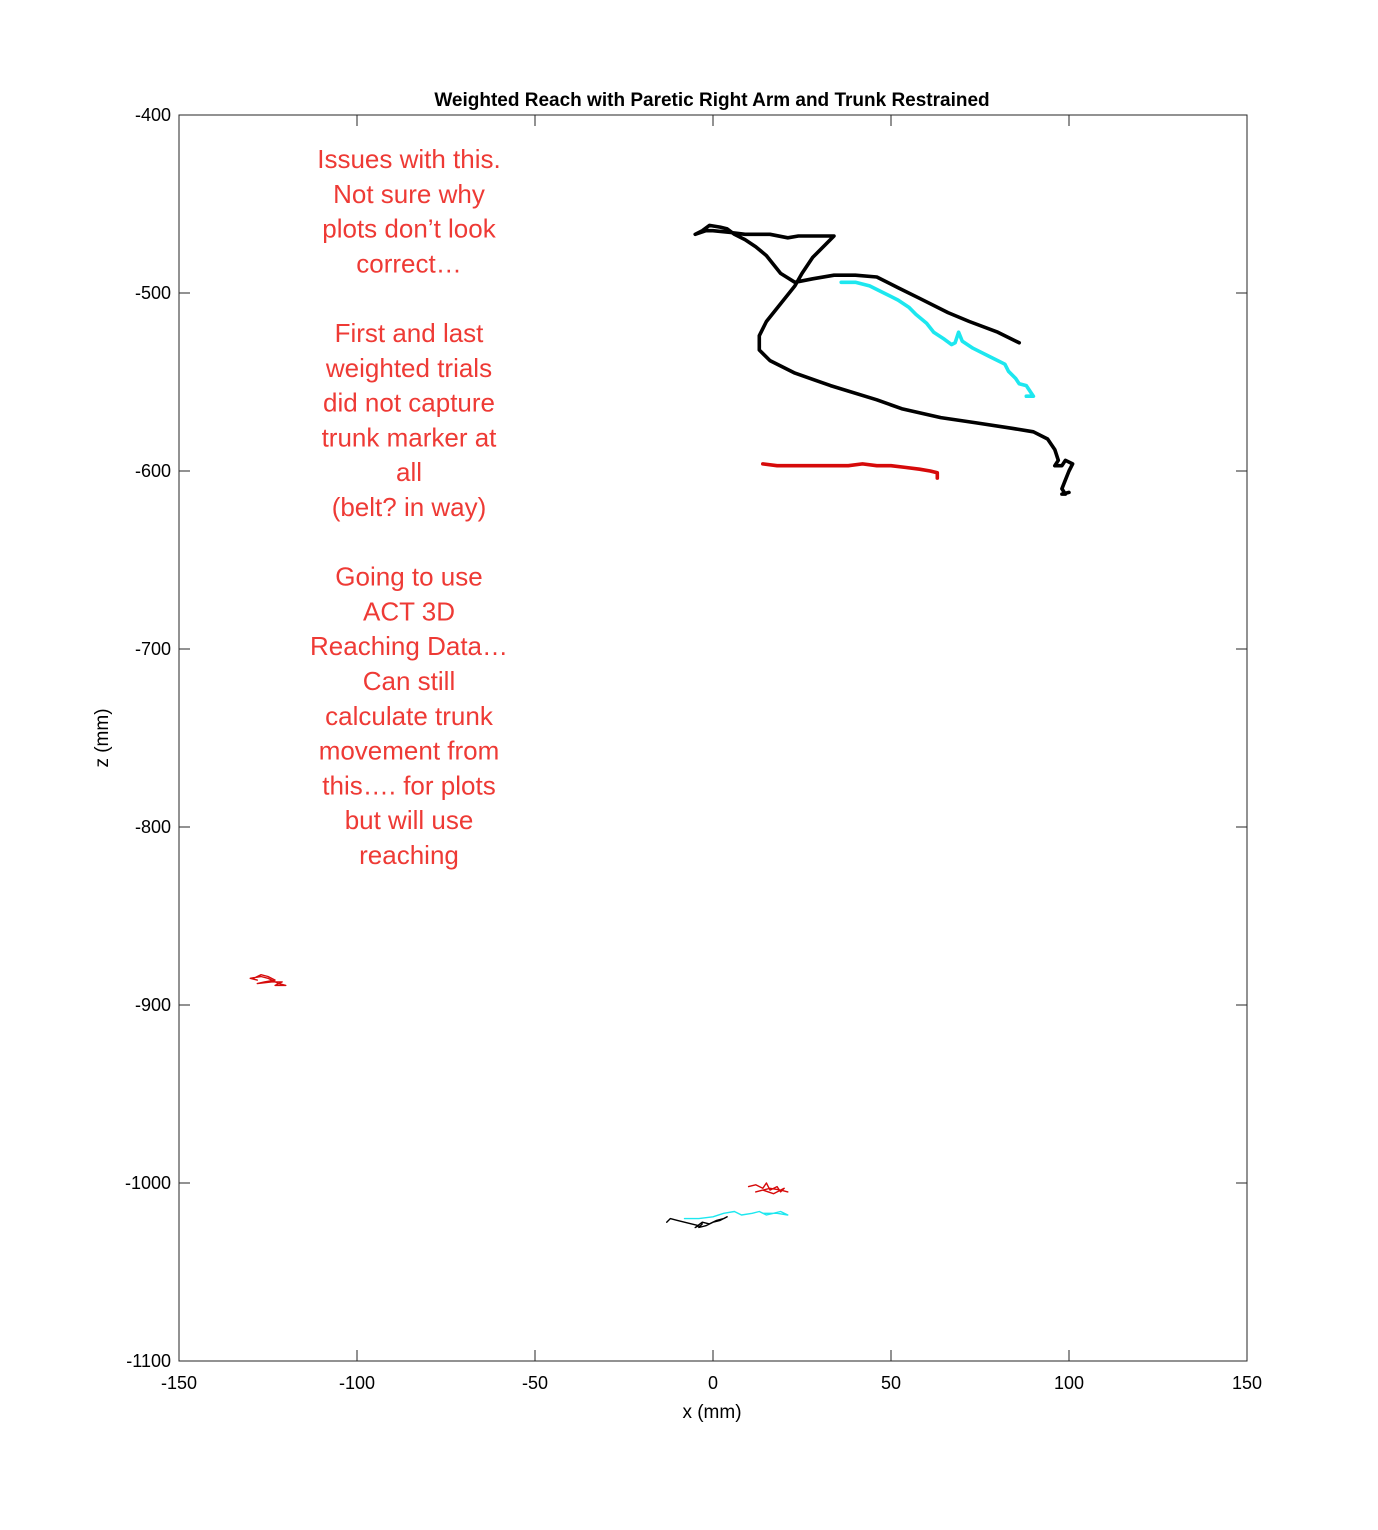 The height and width of the screenshot is (1530, 1378). What do you see at coordinates (410, 333) in the screenshot?
I see `annotation-line: First and last` at bounding box center [410, 333].